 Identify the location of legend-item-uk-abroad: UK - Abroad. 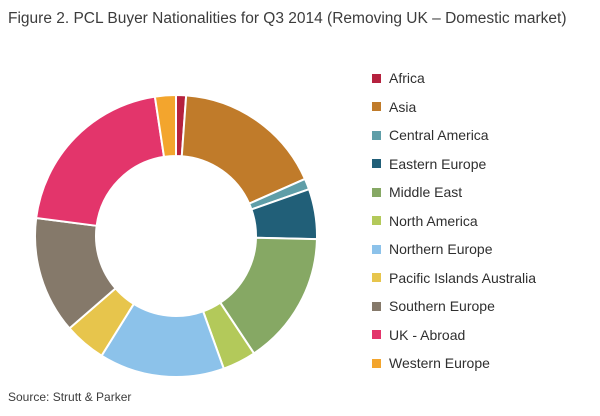
(454, 335).